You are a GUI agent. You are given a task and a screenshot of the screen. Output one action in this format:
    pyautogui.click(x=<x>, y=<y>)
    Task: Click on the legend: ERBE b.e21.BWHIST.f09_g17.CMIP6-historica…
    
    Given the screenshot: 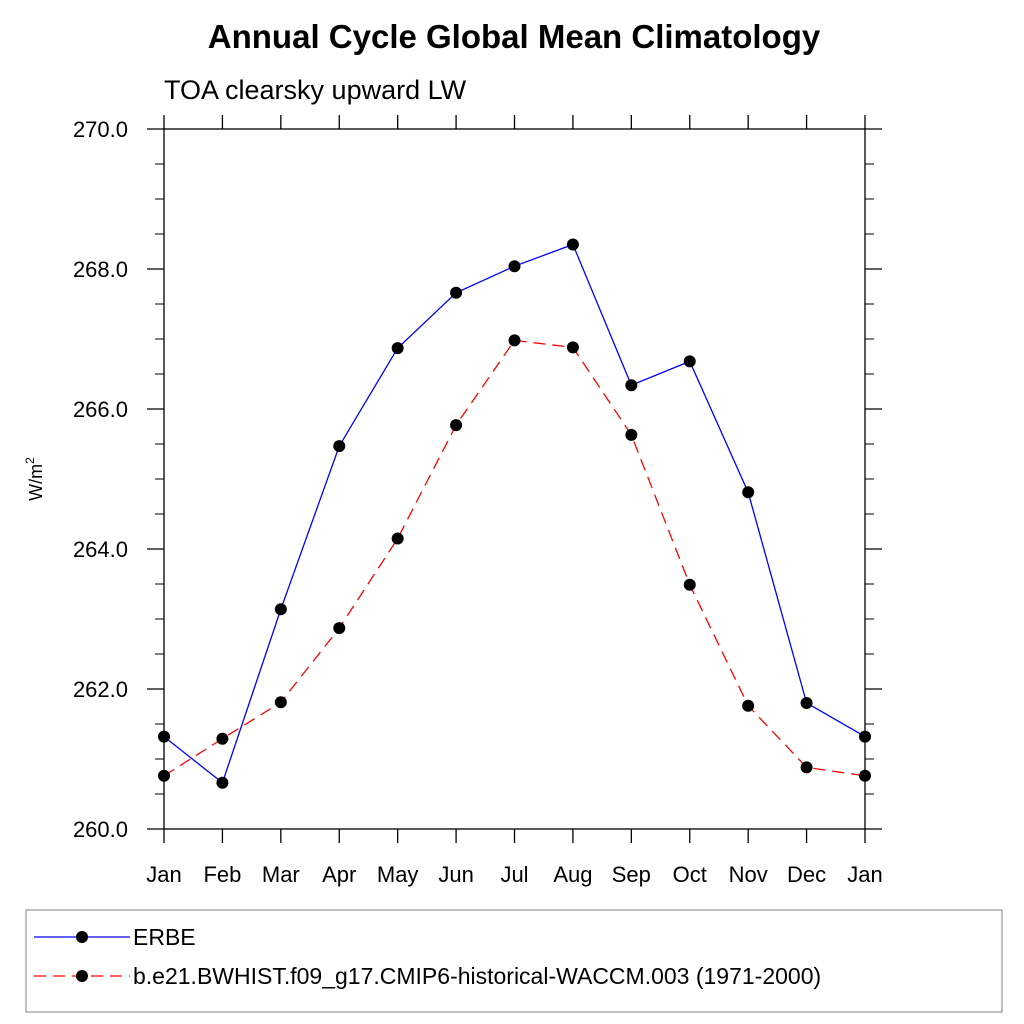 What is the action you would take?
    pyautogui.click(x=514, y=961)
    